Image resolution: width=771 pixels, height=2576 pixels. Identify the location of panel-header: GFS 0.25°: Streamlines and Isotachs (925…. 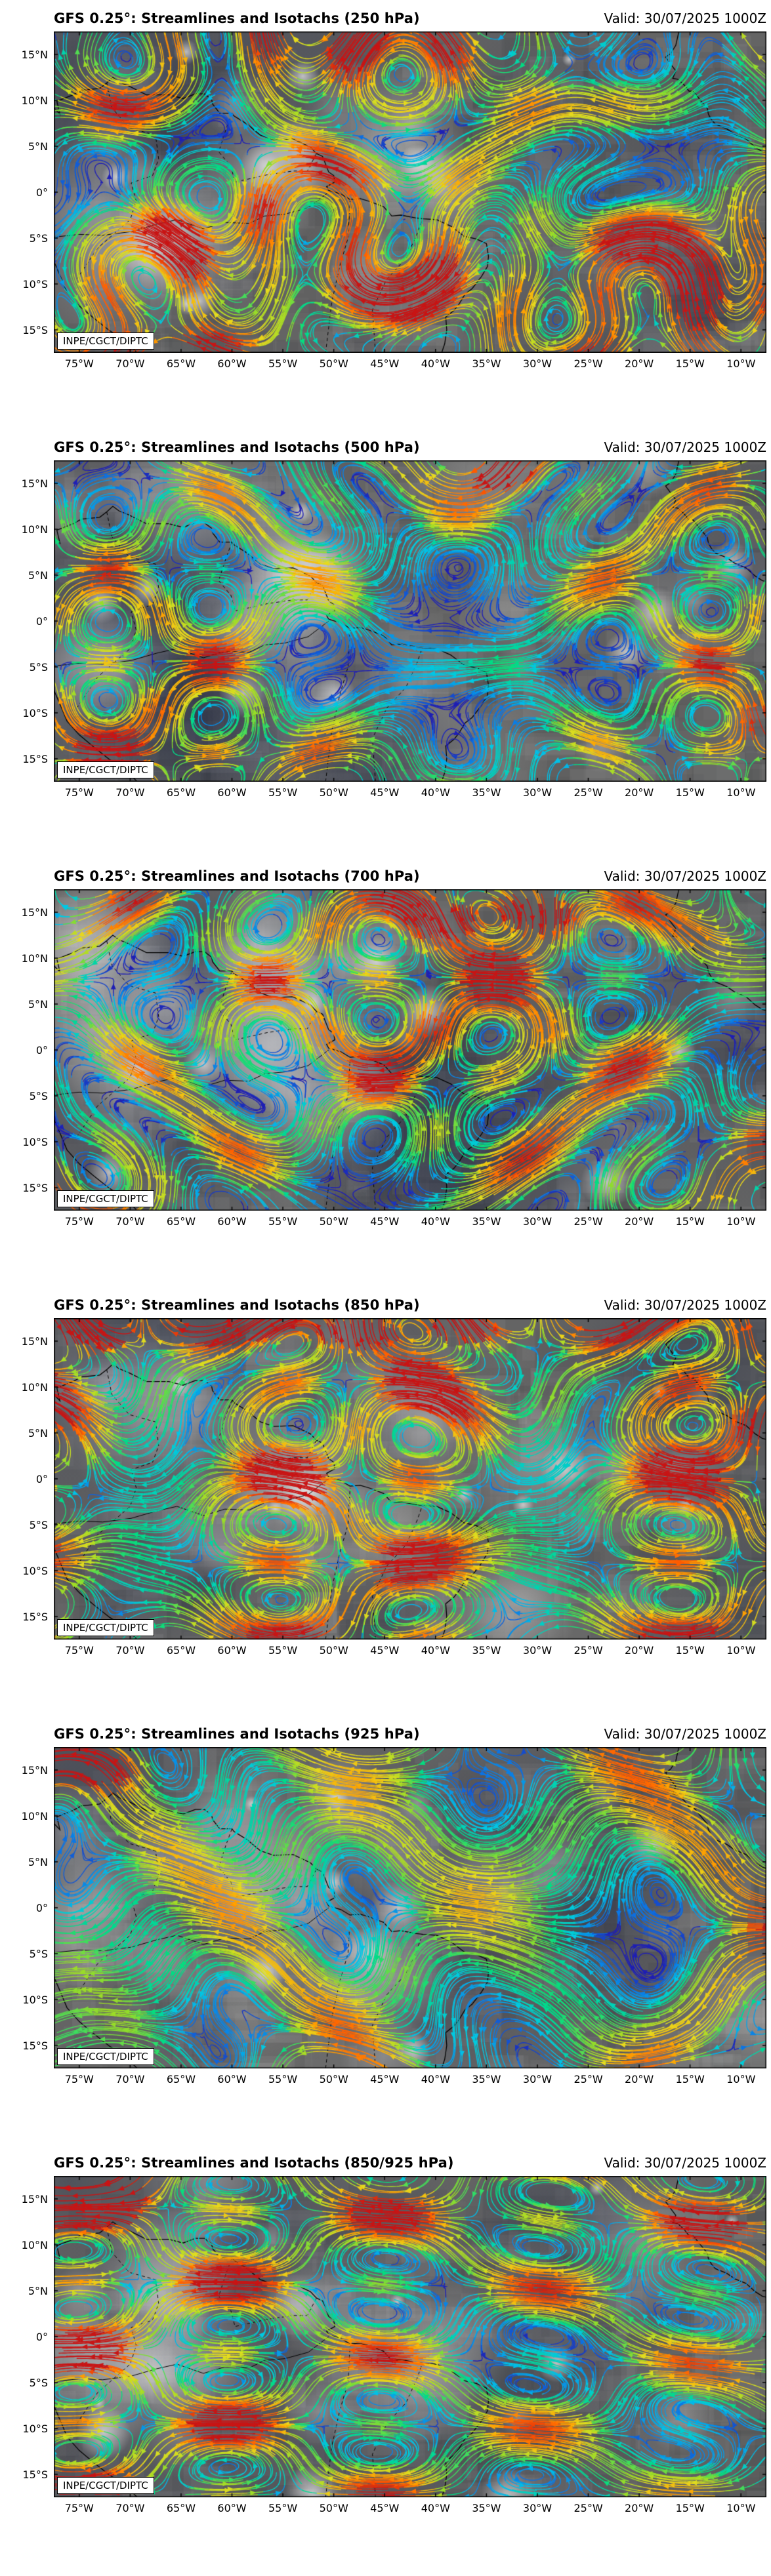
(410, 1734).